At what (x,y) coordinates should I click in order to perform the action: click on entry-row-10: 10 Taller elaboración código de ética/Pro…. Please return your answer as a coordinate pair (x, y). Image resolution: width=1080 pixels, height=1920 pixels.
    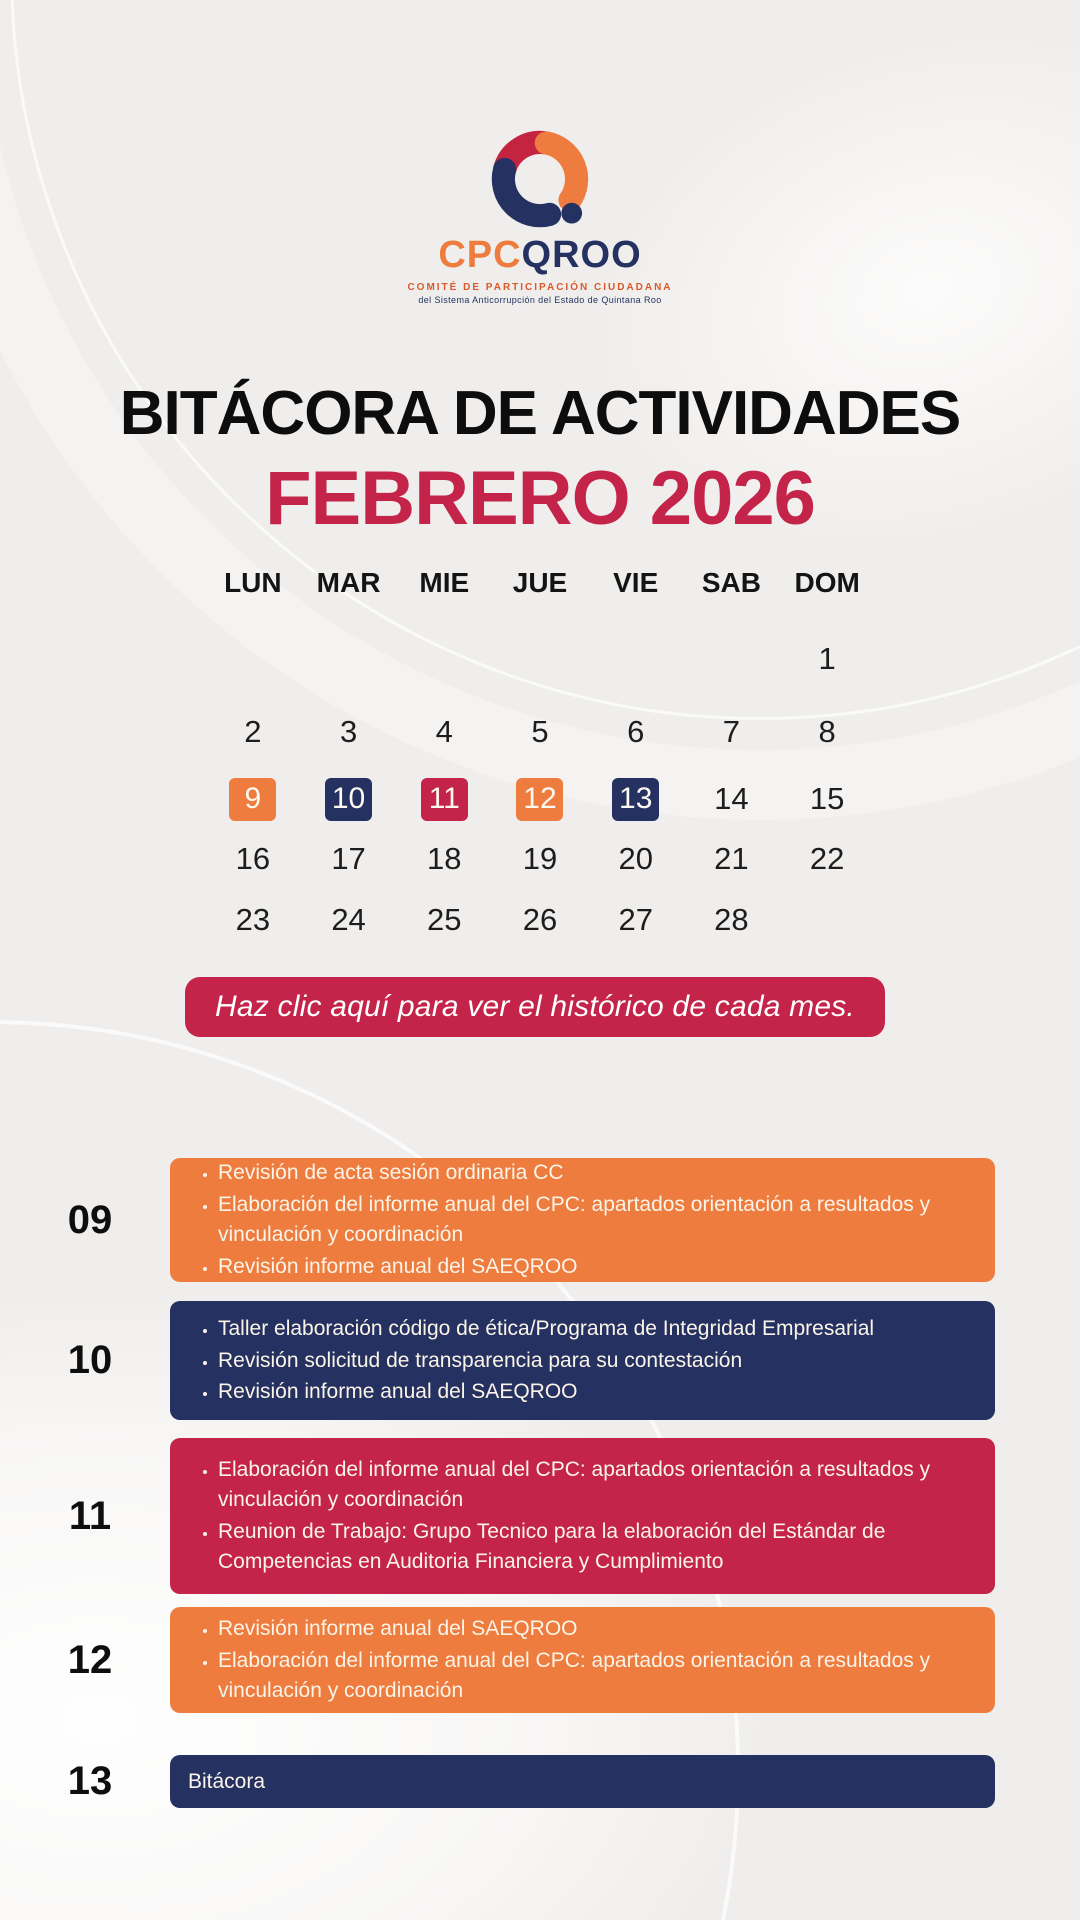
    Looking at the image, I should click on (540, 1360).